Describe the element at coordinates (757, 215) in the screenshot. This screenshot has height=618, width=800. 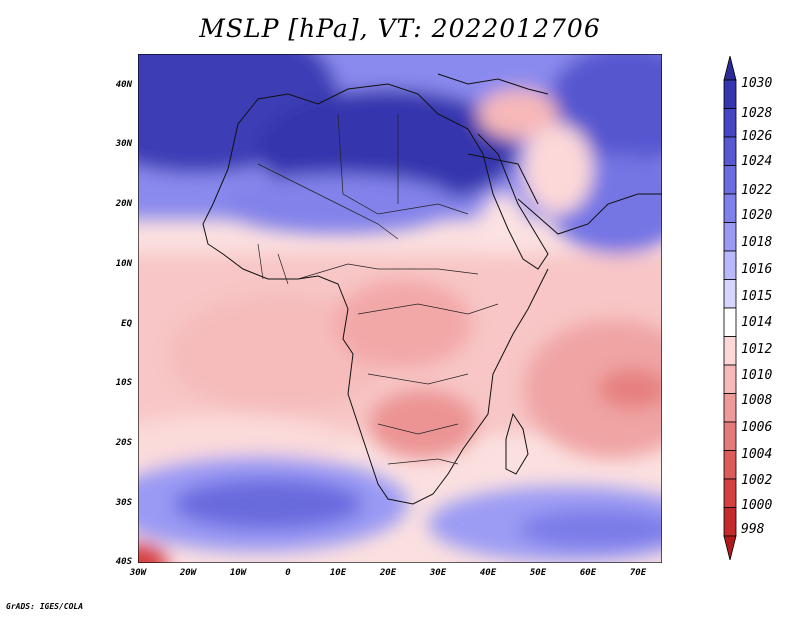
I see `colorbar-label-1020: 1020` at that location.